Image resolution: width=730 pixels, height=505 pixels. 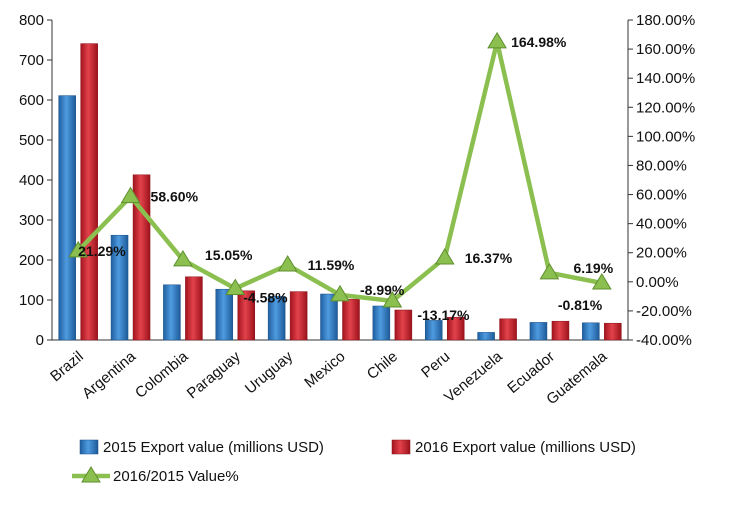 What do you see at coordinates (213, 447) in the screenshot?
I see `legend-label-2015: 2015 Export value (millions USD)` at bounding box center [213, 447].